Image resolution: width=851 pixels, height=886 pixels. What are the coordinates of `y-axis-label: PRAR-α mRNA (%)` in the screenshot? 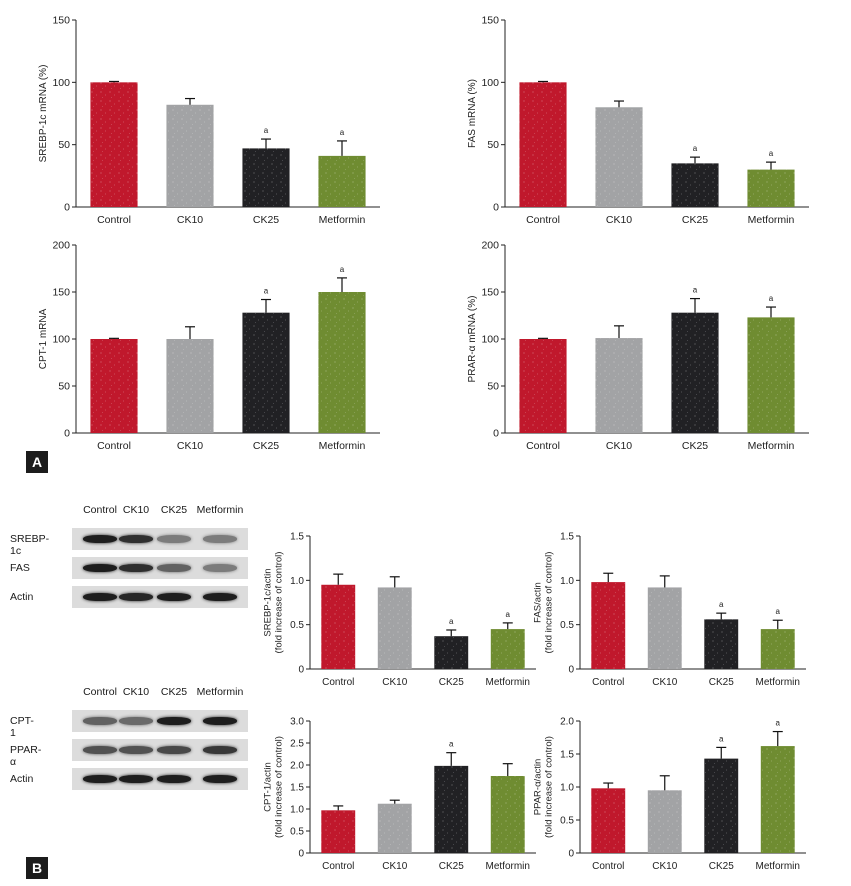 It's located at (472, 339).